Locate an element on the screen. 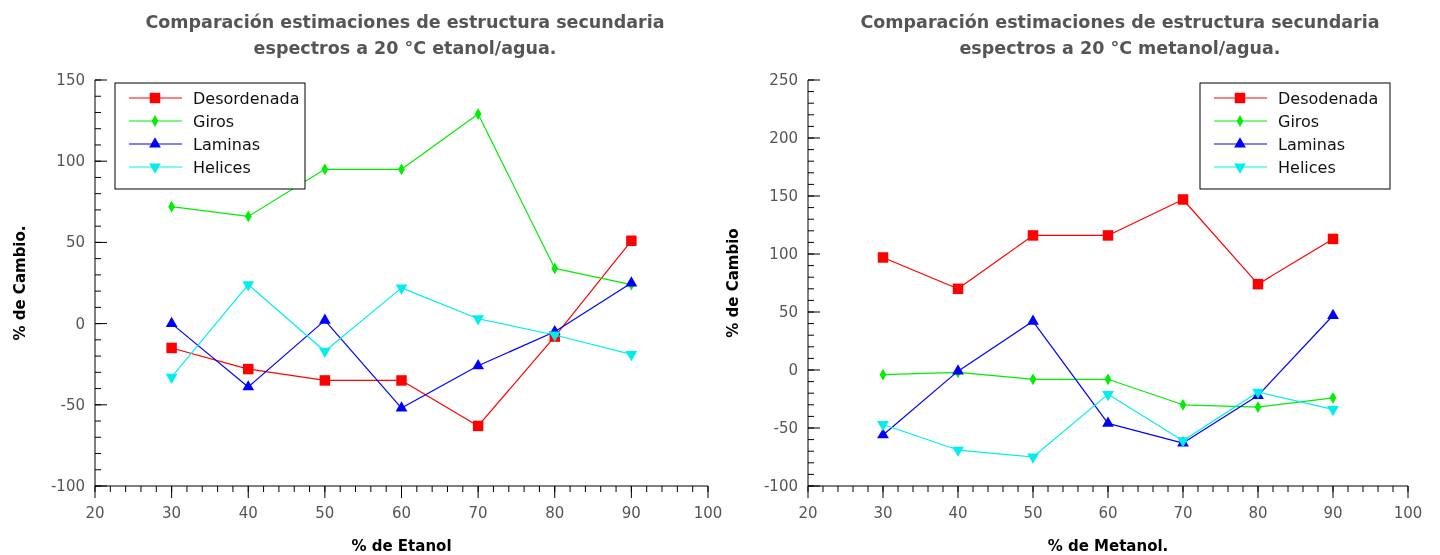  legend-label: Desodenada is located at coordinates (1328, 98).